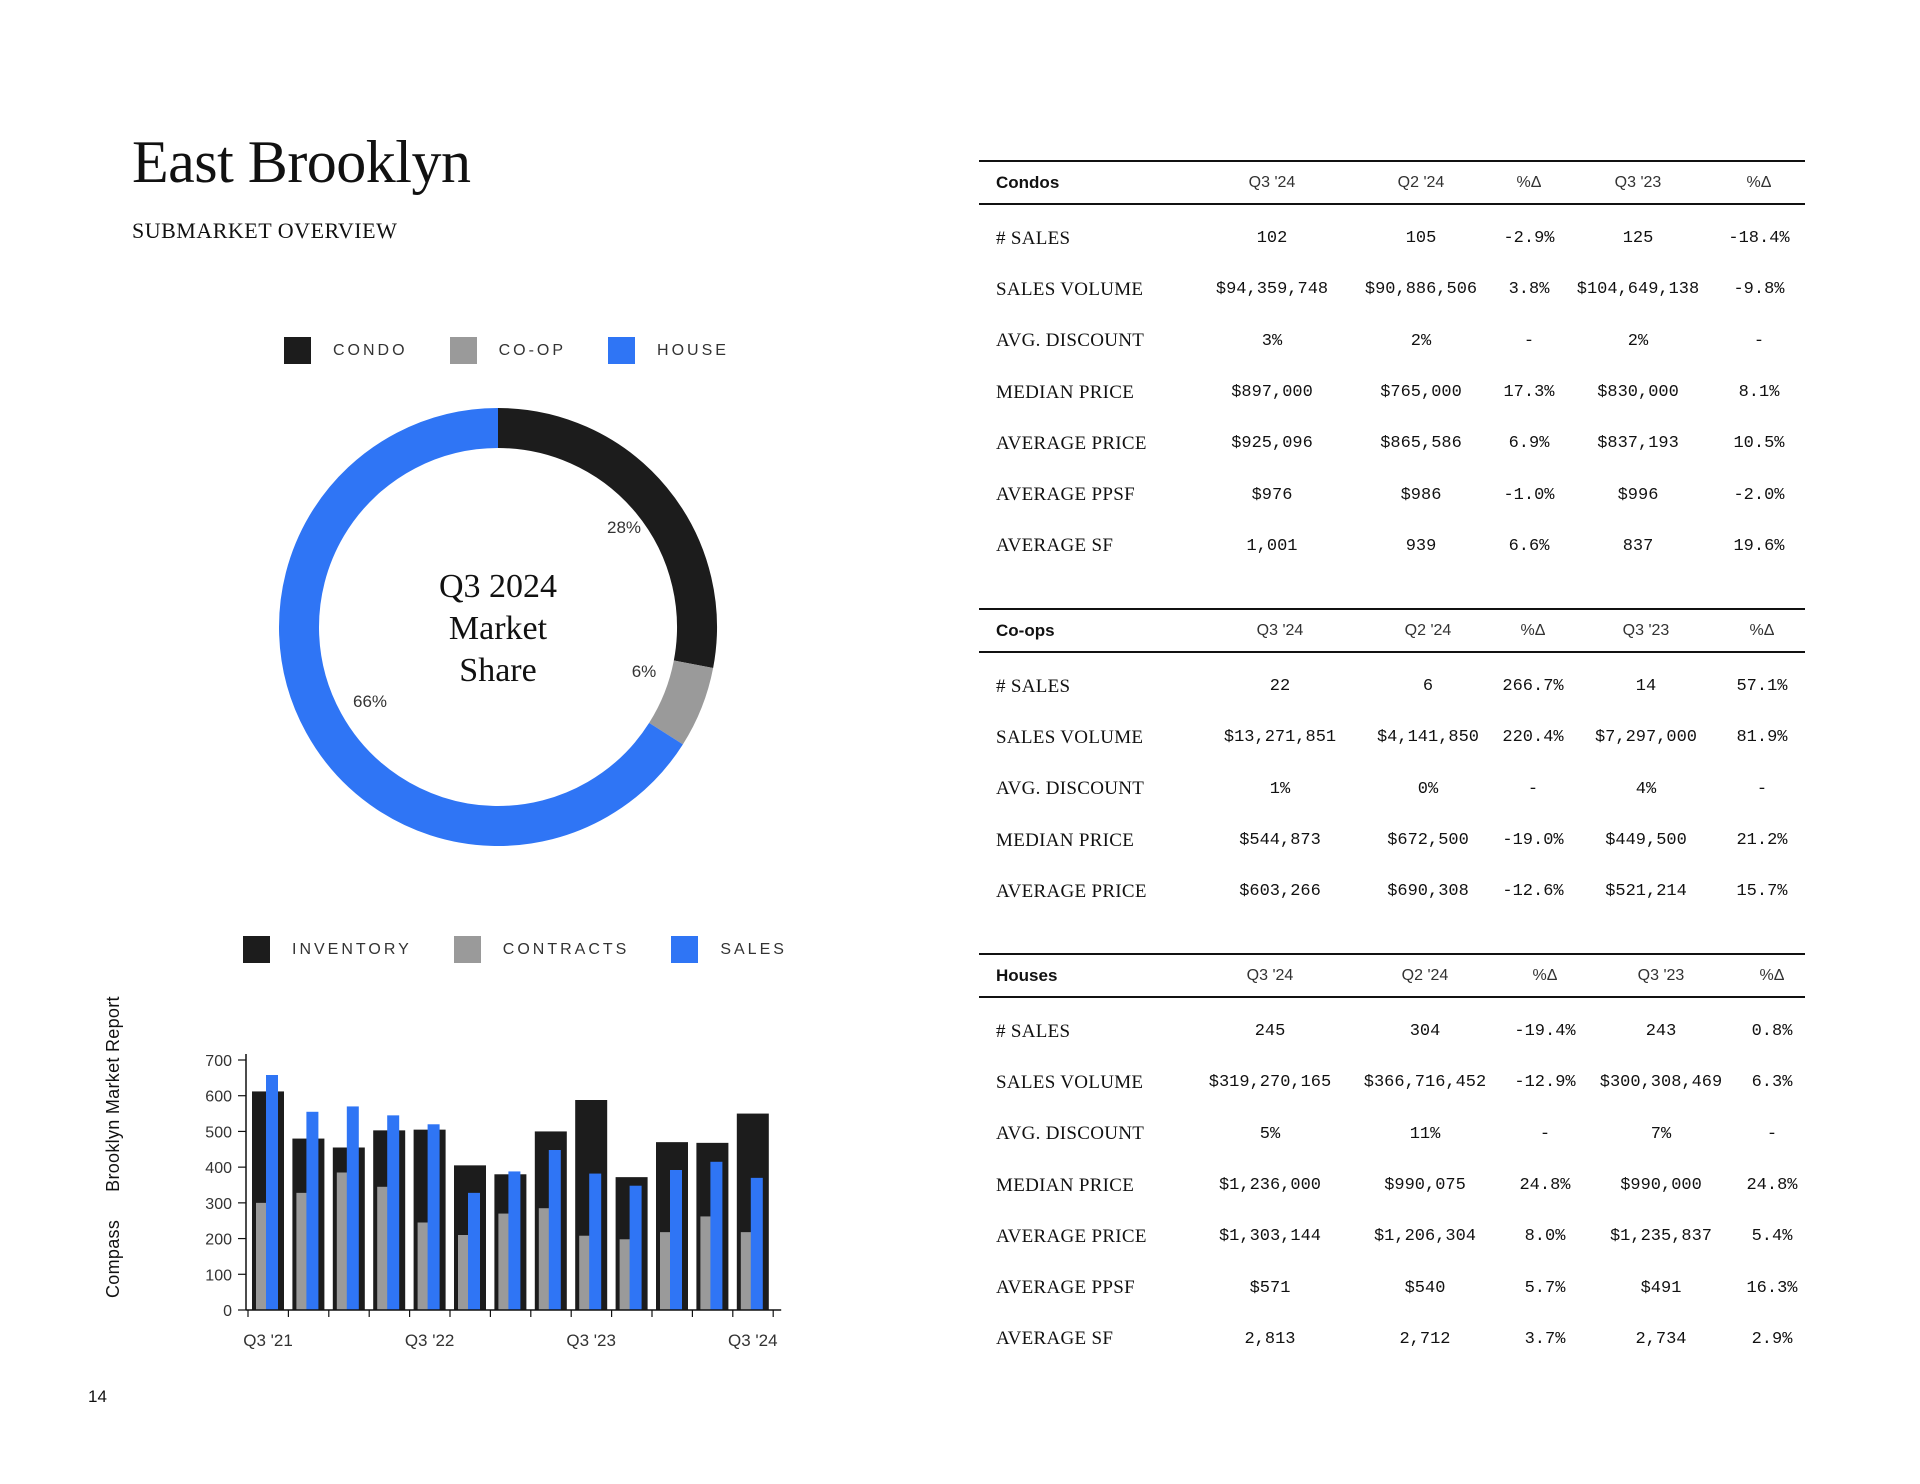 This screenshot has width=1920, height=1484. I want to click on y-tick-label: 700, so click(218, 1061).